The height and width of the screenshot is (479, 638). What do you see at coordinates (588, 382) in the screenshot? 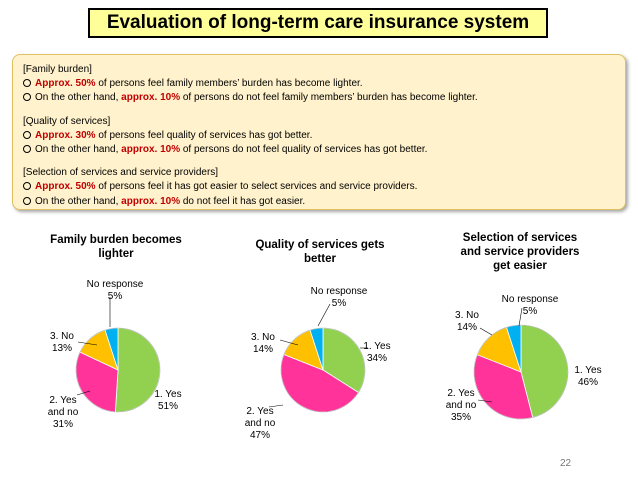
I see `slice-label: 46%` at bounding box center [588, 382].